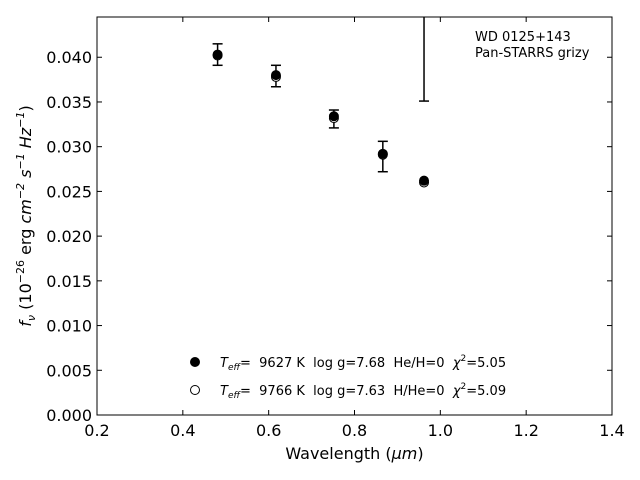 The image size is (640, 480). I want to click on x-tick-label: 1.4, so click(611, 430).